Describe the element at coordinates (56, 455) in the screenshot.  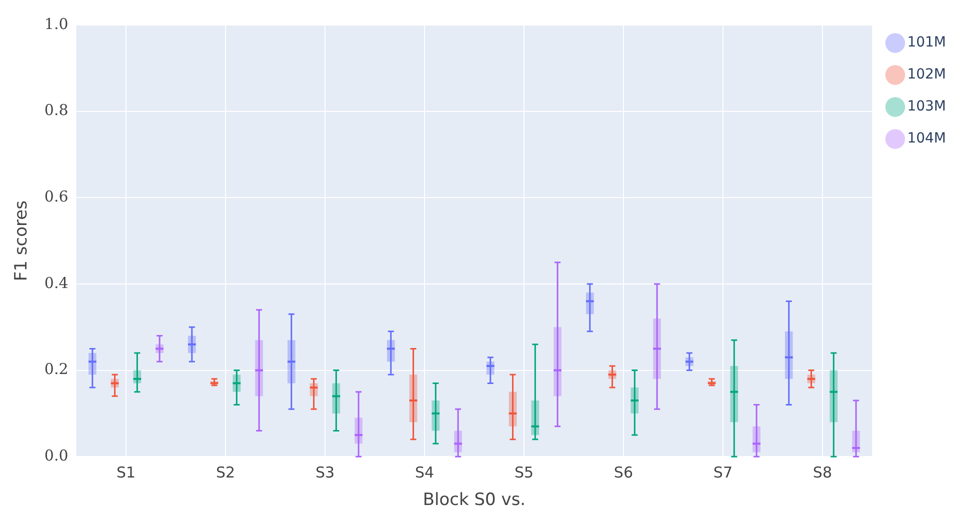
I see `y-tick-label: 0.0` at that location.